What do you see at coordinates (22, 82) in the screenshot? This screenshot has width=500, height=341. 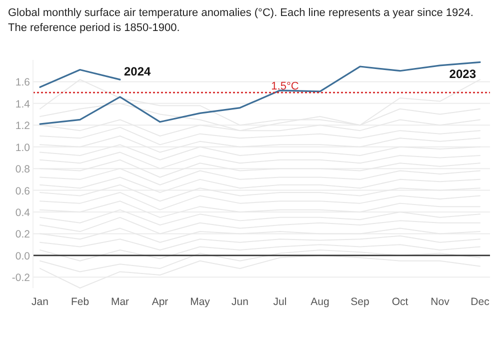 I see `y-tick-label: 1.6` at bounding box center [22, 82].